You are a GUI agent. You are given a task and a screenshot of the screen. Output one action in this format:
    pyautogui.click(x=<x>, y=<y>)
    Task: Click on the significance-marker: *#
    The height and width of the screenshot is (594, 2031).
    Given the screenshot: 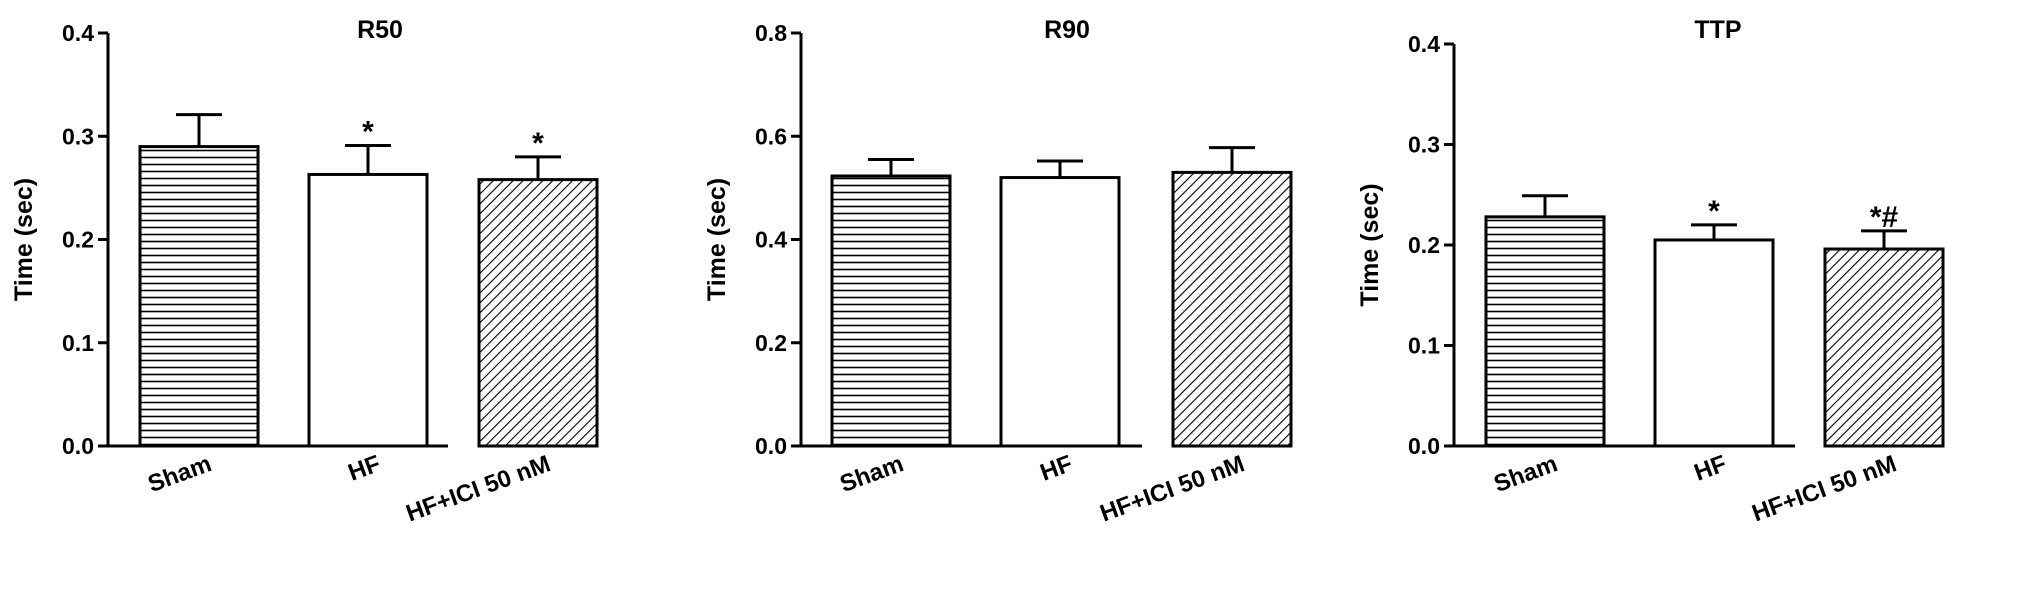 What is the action you would take?
    pyautogui.click(x=1884, y=217)
    